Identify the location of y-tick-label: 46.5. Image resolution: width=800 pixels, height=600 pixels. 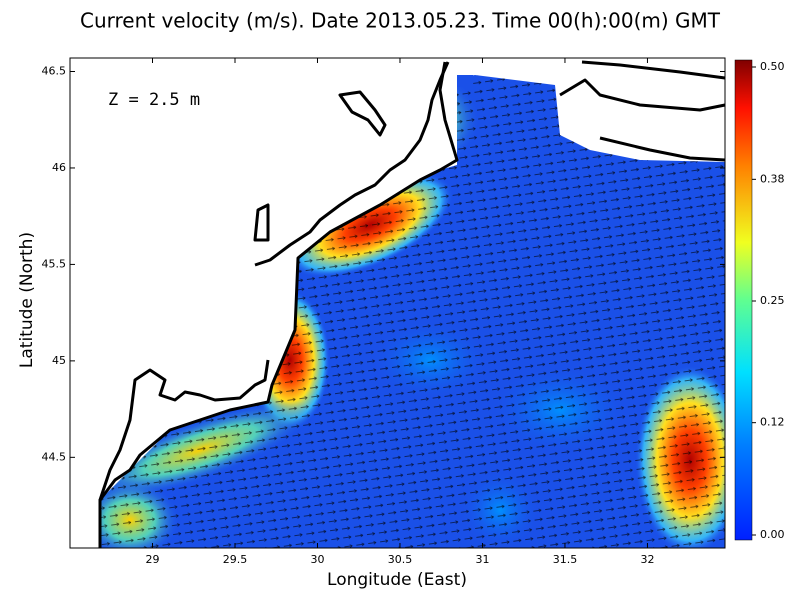
(54, 71).